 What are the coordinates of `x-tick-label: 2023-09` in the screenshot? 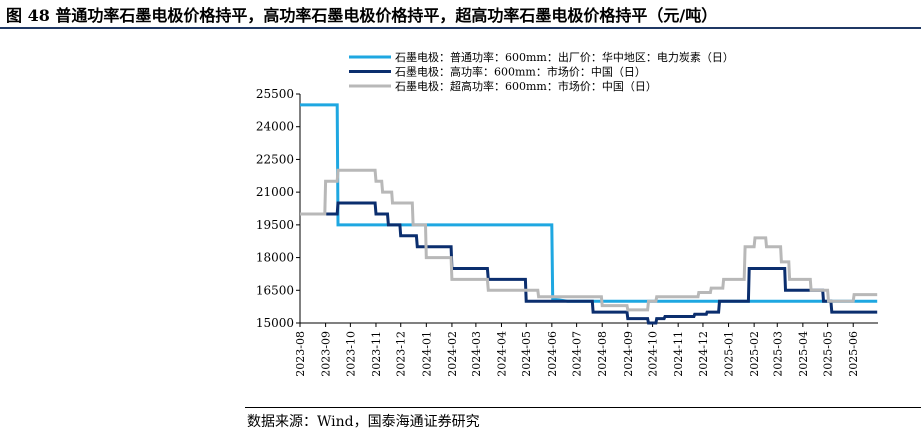 It's located at (326, 354).